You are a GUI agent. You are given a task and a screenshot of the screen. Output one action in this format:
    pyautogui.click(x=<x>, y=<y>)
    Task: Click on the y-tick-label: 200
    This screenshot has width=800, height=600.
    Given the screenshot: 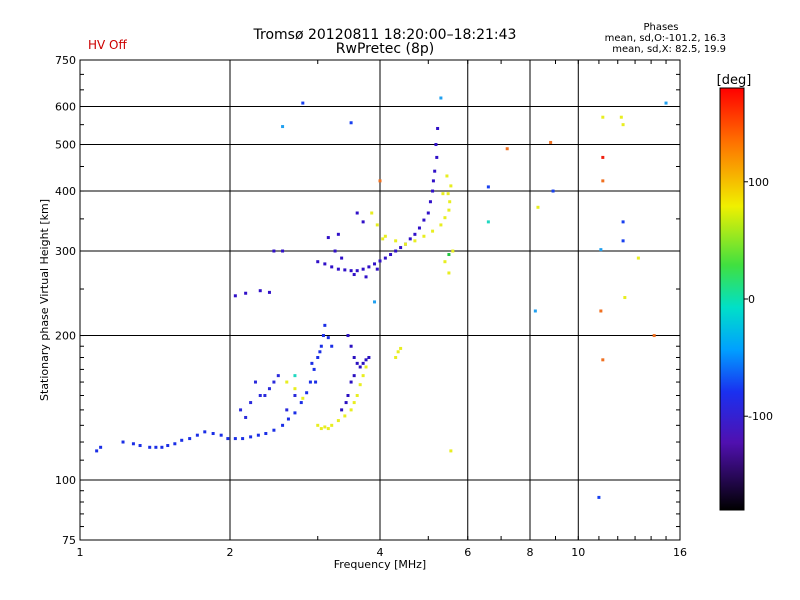 What is the action you would take?
    pyautogui.click(x=65, y=336)
    